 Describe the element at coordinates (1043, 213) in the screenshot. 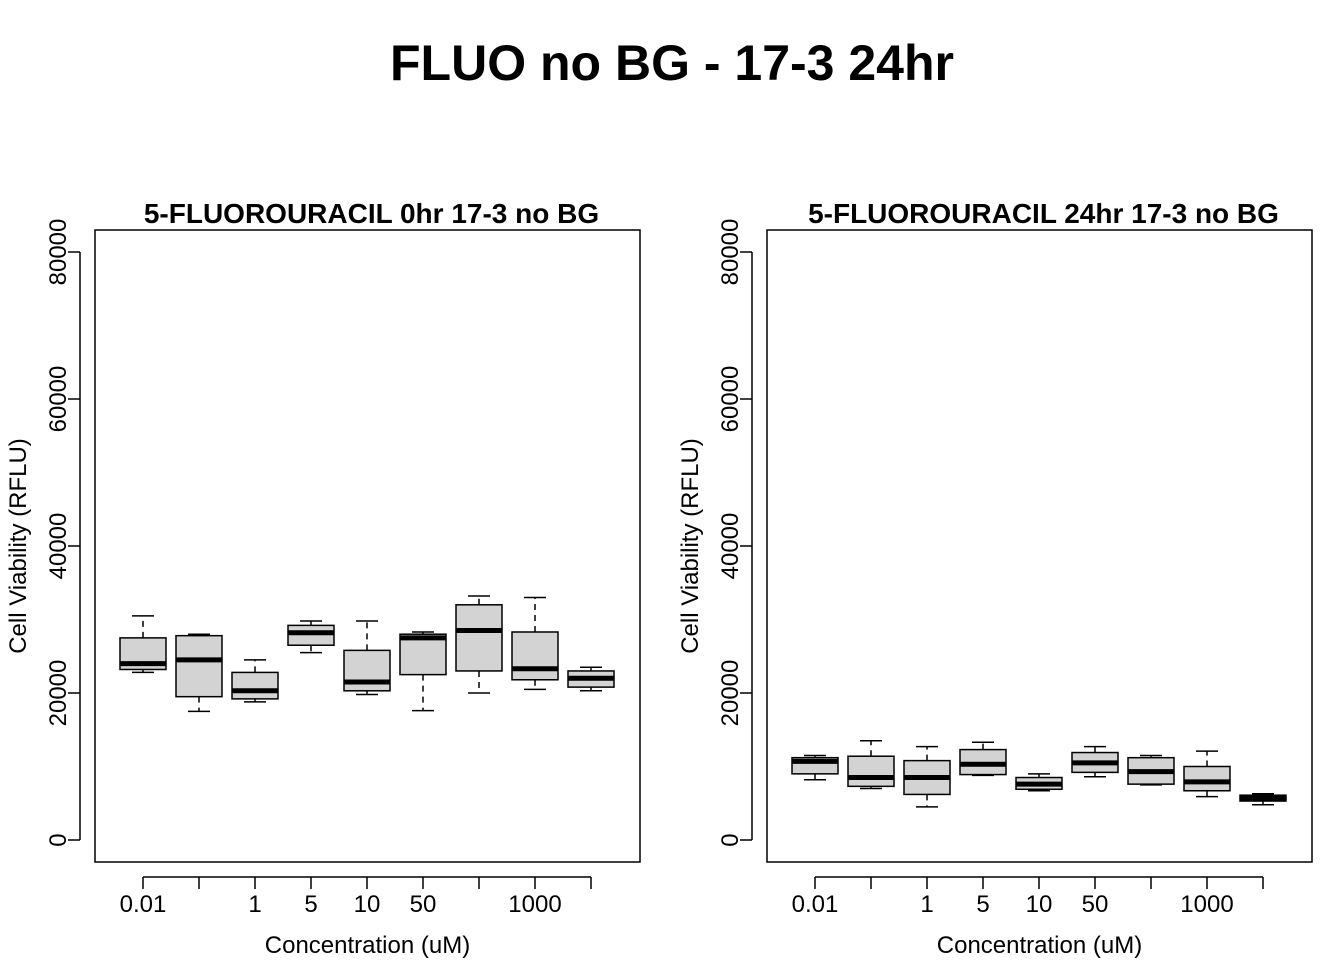

I see `panel-title: 5-FLUOROURACIL 24hr 17-3 no BG` at that location.